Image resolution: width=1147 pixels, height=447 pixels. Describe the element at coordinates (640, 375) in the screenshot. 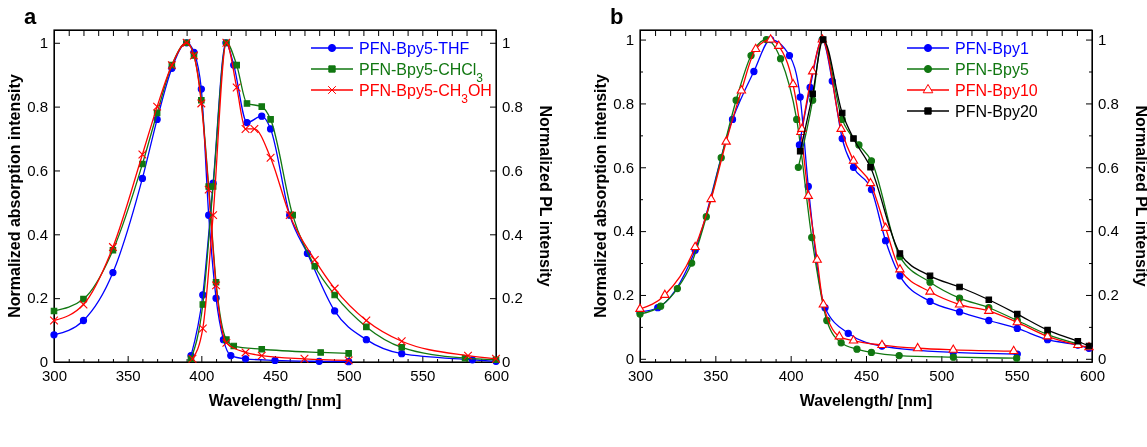

I see `x-tick-label: 300` at that location.